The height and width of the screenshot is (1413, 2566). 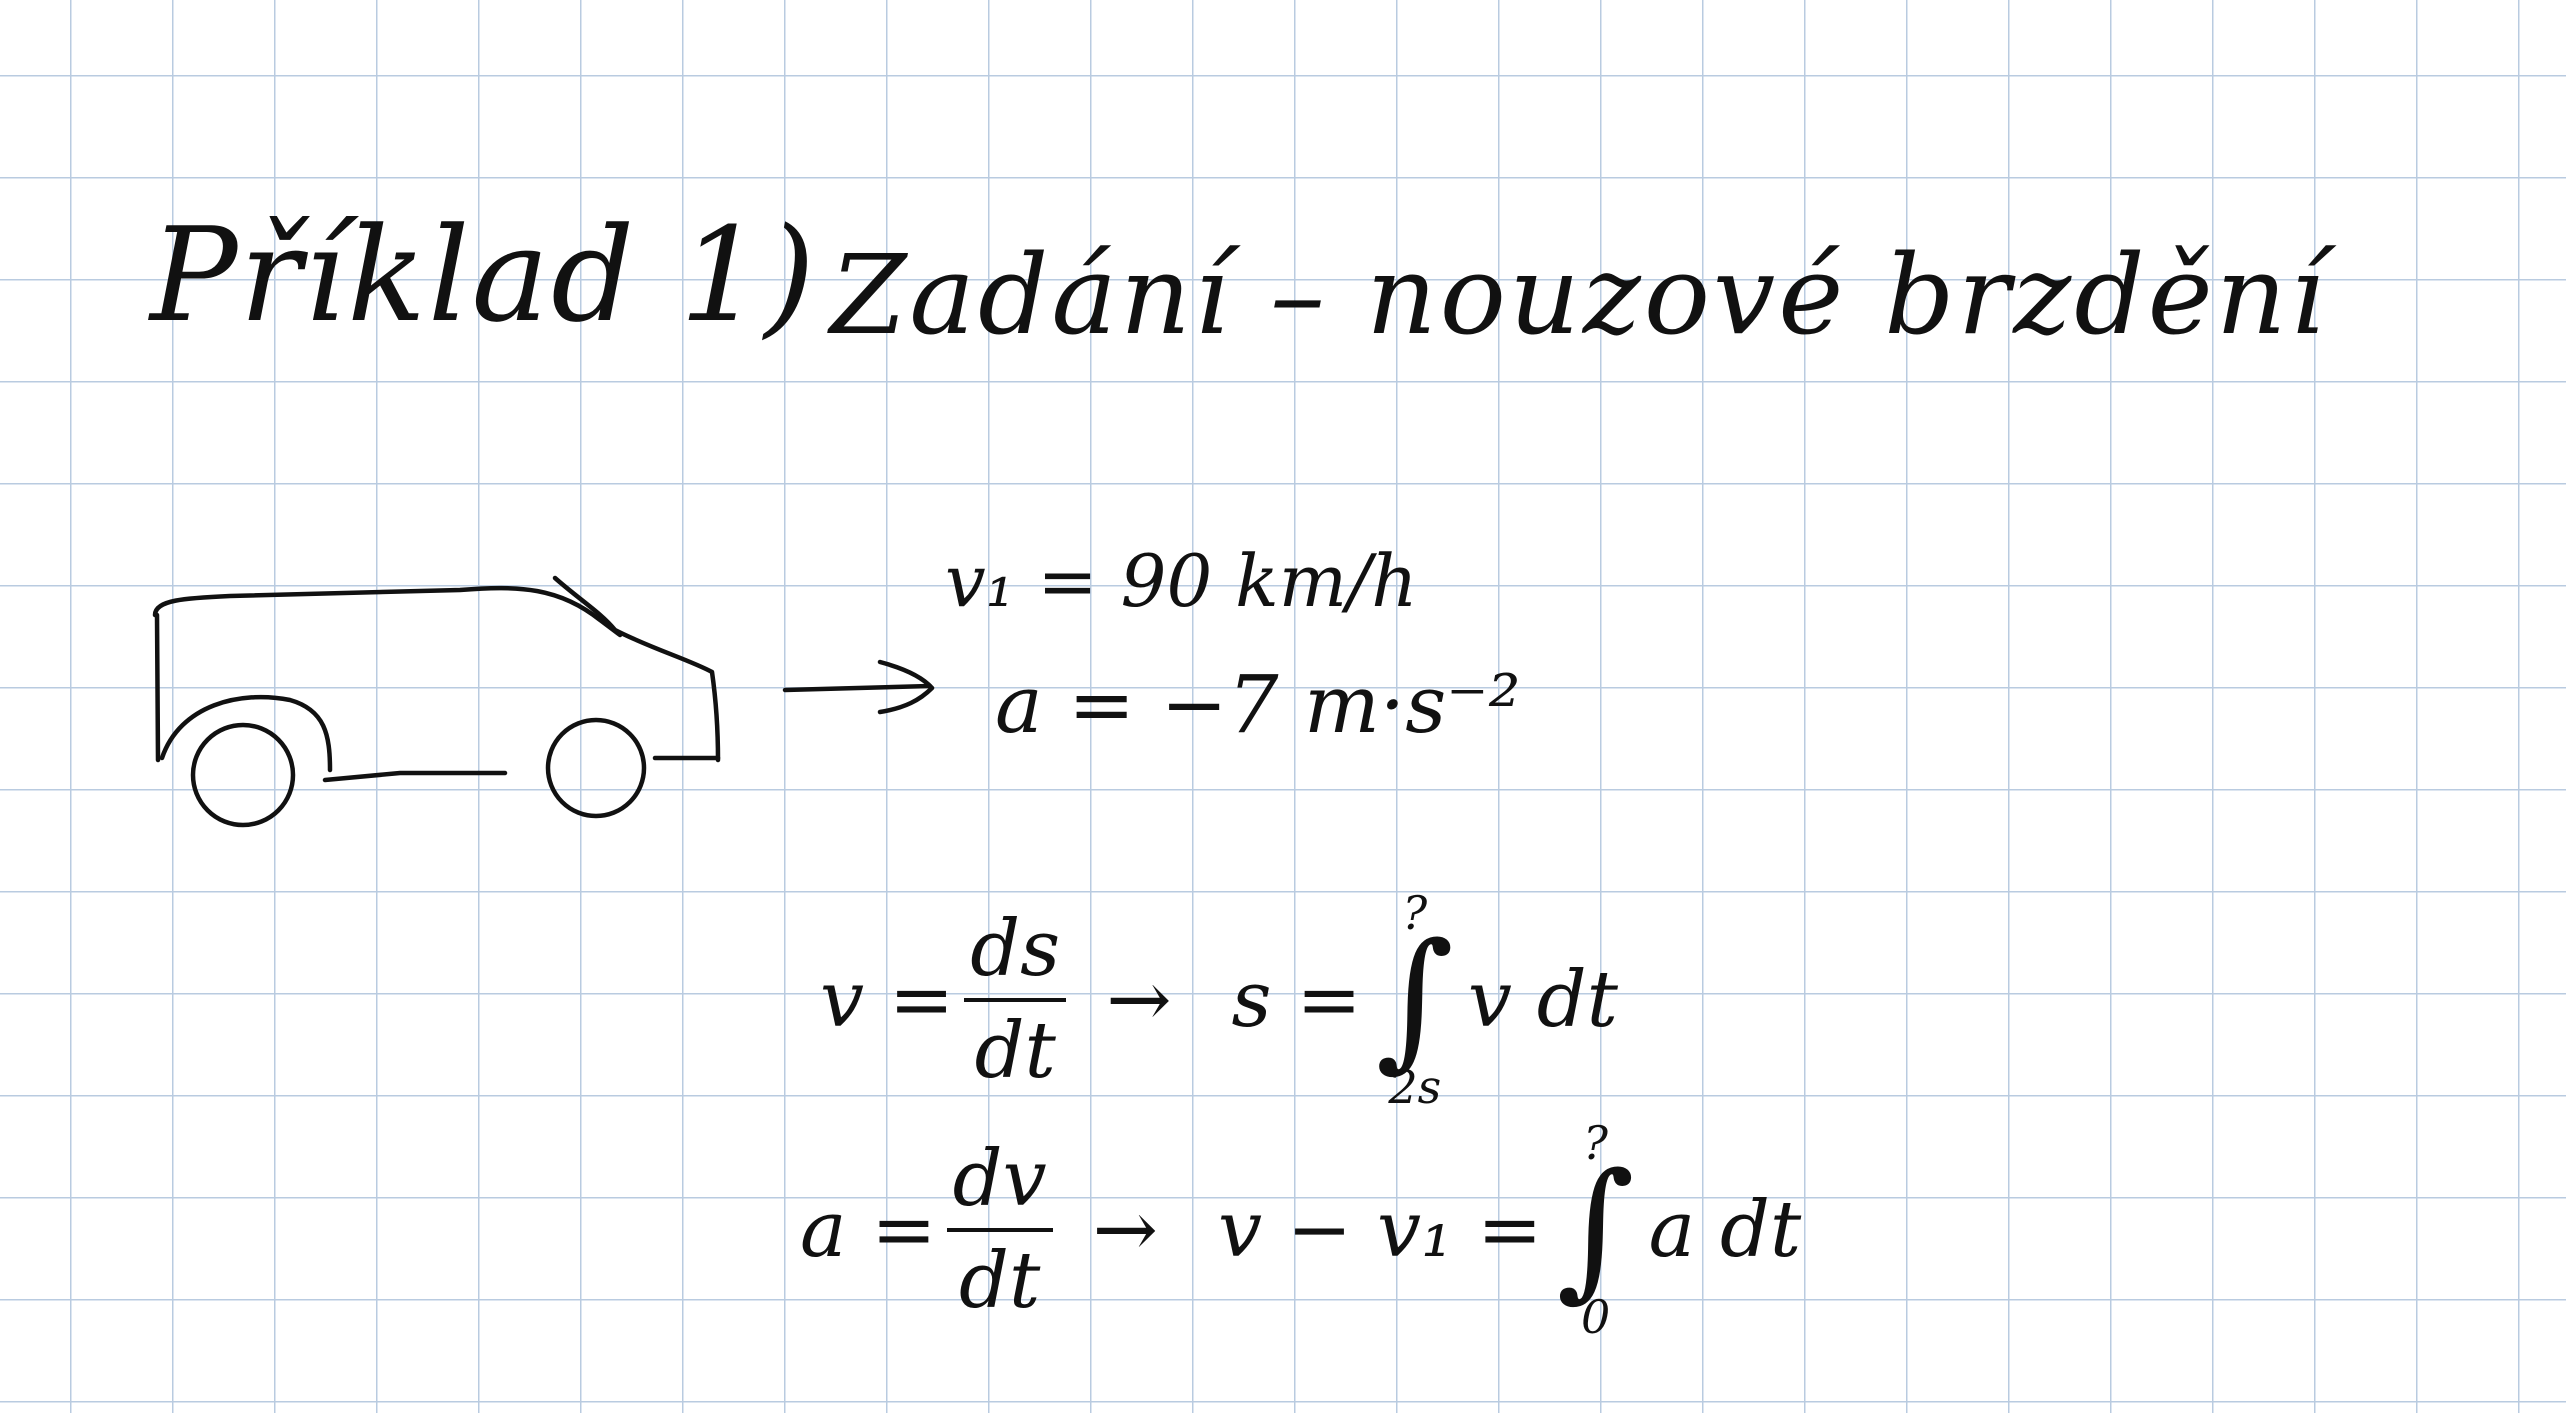 I want to click on eq2-denominator: dt, so click(x=1000, y=1280).